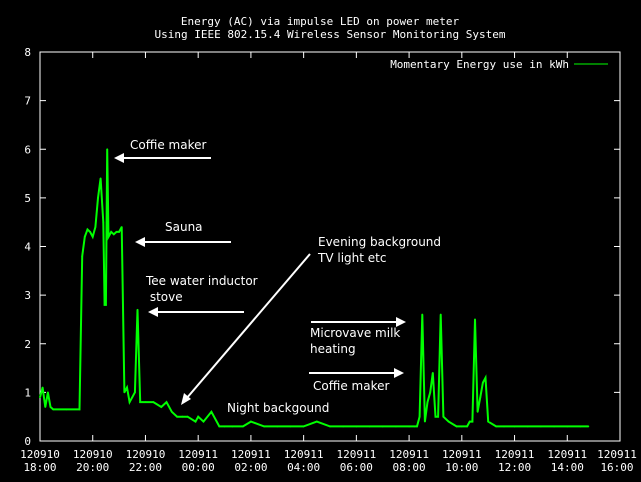 This screenshot has width=641, height=482. I want to click on arrowhead-tee-water, so click(153, 312).